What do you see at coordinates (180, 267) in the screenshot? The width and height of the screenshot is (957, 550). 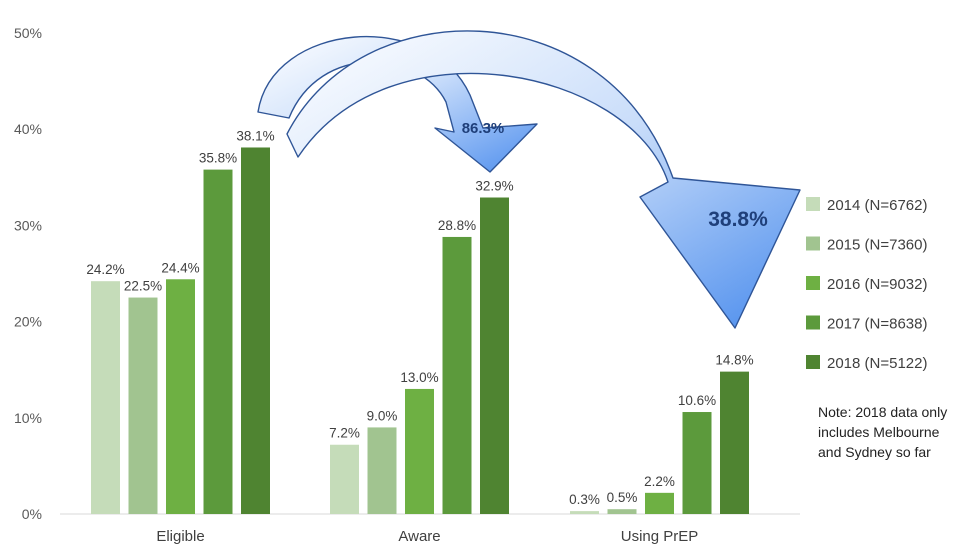 I see `data-label: 24.4%` at bounding box center [180, 267].